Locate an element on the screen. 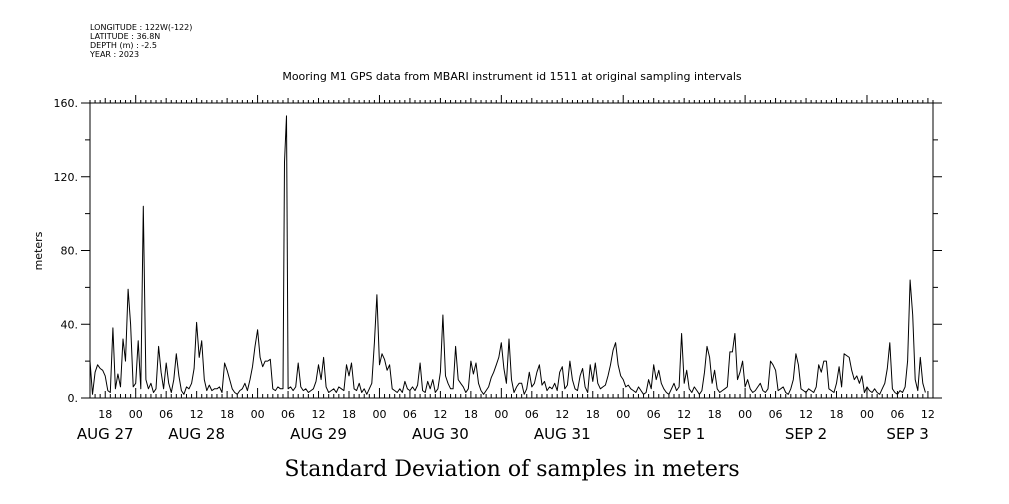 The width and height of the screenshot is (1009, 504). y-tick-label: 80. is located at coordinates (70, 251).